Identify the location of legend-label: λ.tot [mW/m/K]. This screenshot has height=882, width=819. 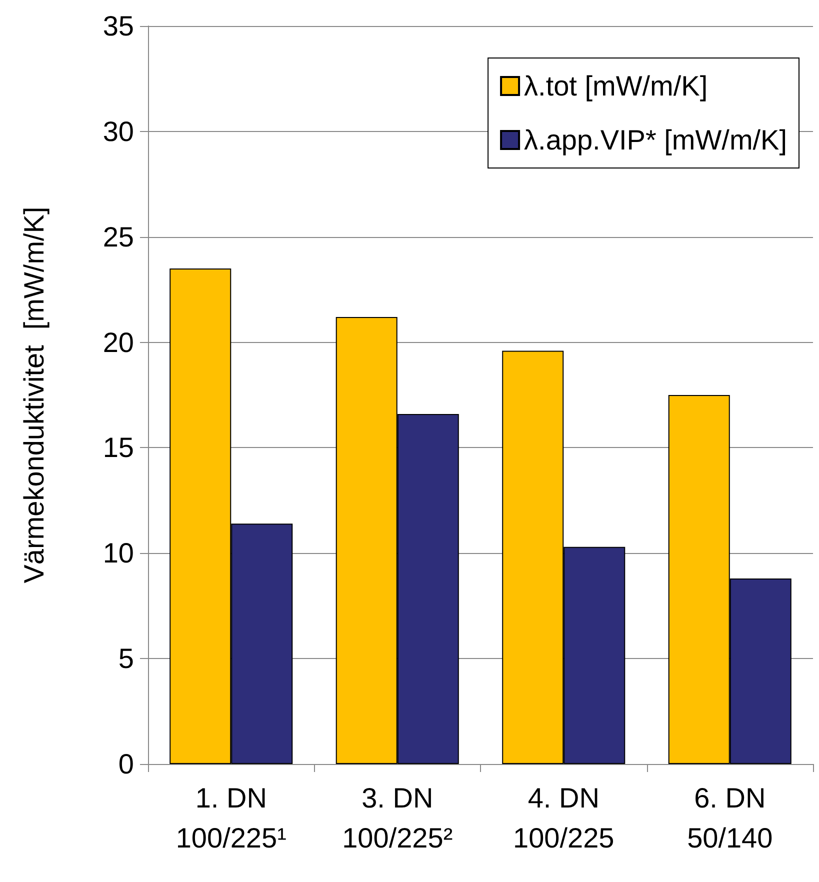
(616, 86).